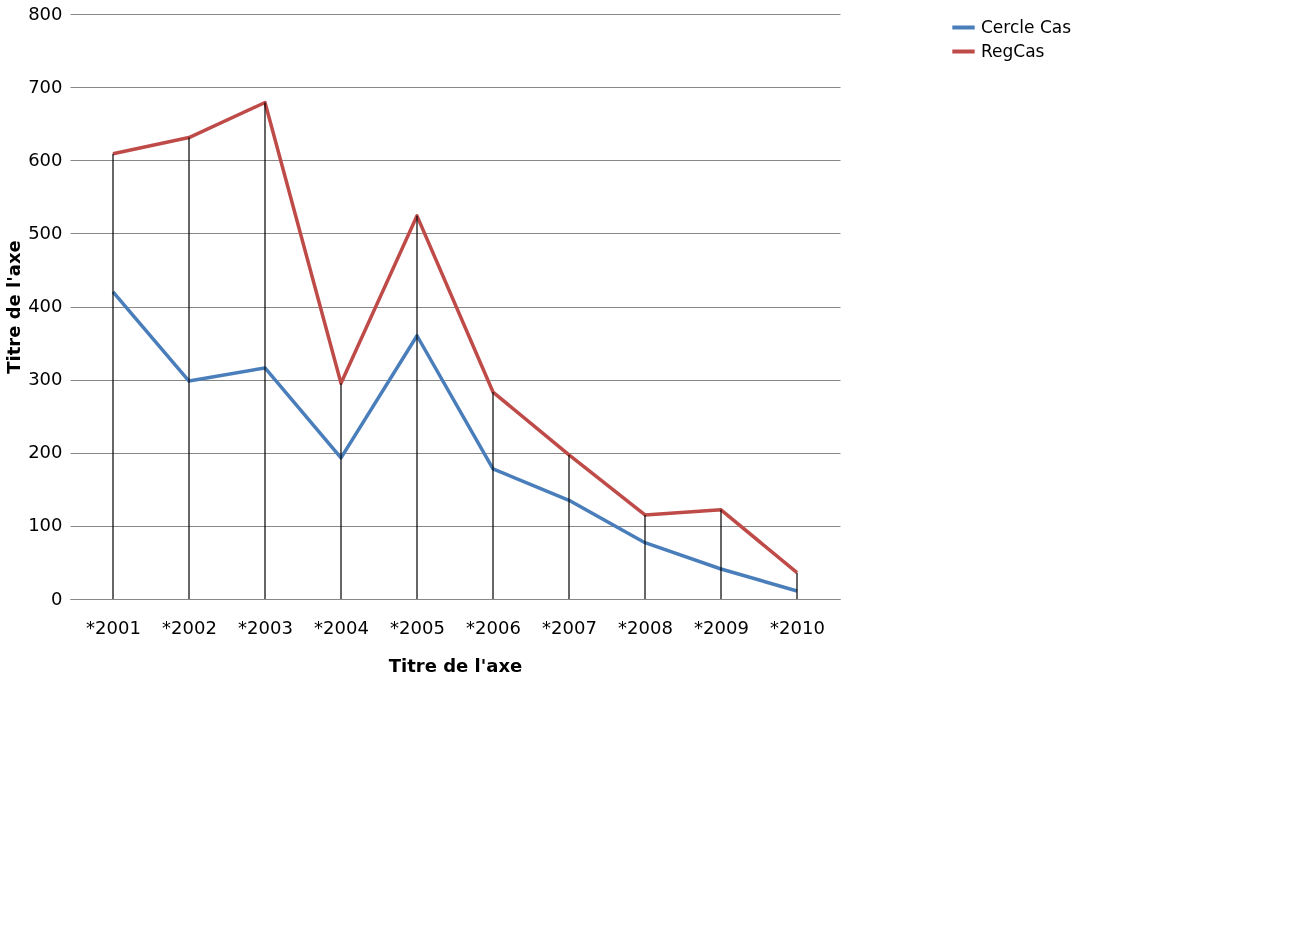 The height and width of the screenshot is (925, 1290). What do you see at coordinates (493, 627) in the screenshot?
I see `x-tick-label: *2006` at bounding box center [493, 627].